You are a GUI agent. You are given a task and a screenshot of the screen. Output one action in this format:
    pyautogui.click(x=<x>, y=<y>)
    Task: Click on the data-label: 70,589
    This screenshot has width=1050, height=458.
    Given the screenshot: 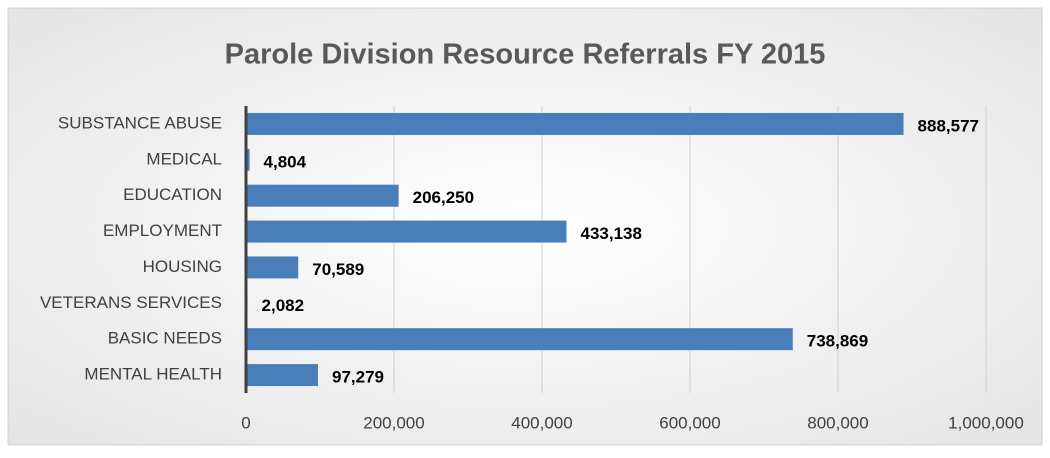 What is the action you would take?
    pyautogui.click(x=338, y=269)
    